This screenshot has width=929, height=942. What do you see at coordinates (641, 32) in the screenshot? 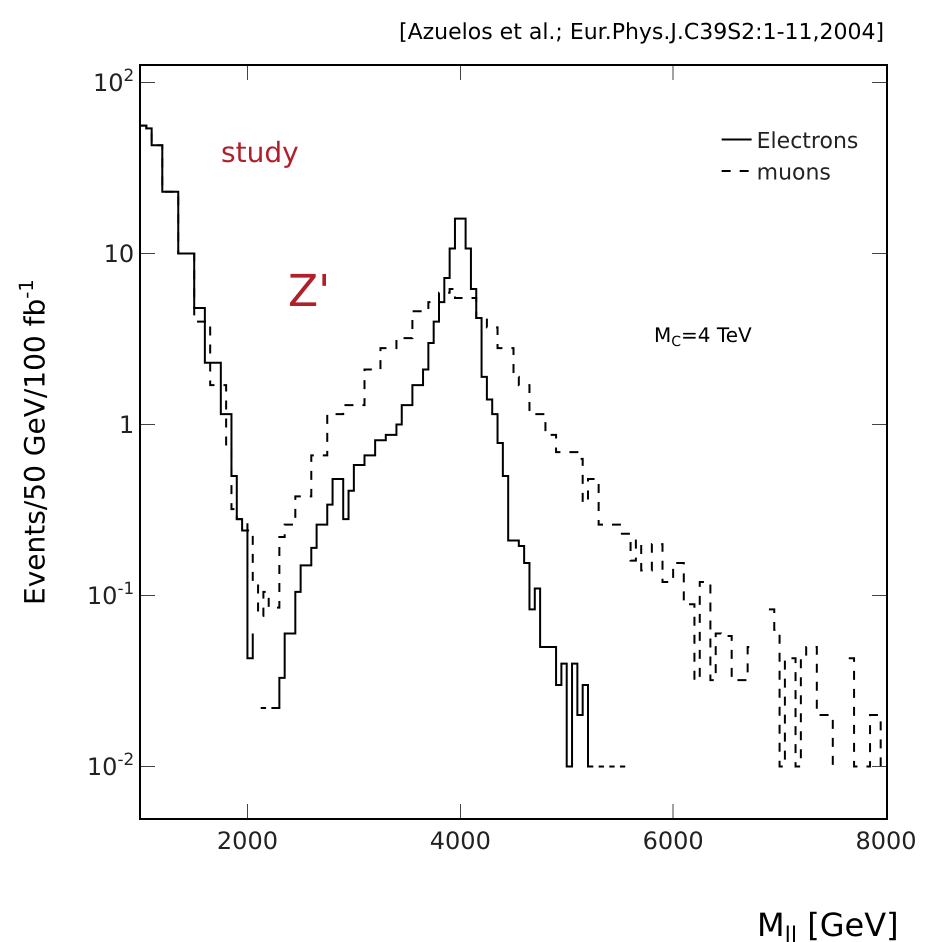
I see `text: [Azuelos et al.; Eur.Phys.J.C39S2:1-11,2004]` at bounding box center [641, 32].